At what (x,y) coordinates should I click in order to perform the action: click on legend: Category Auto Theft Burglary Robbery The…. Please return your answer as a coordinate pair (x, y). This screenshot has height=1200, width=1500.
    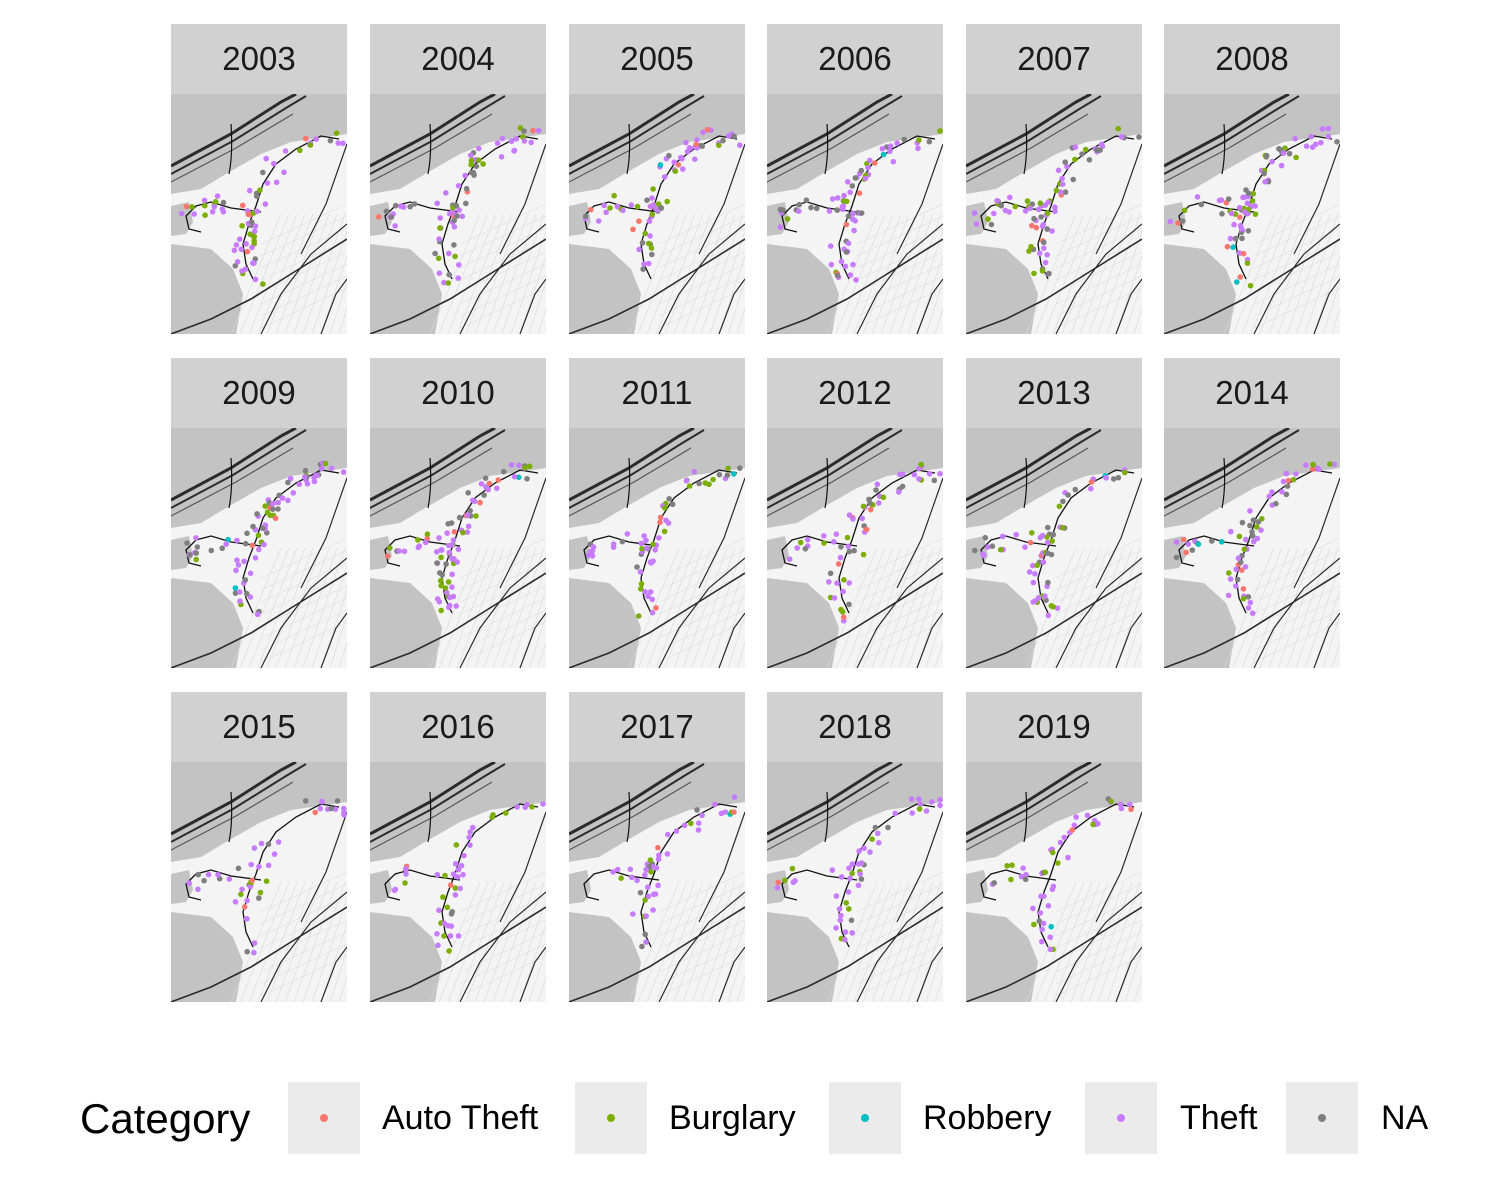
    Looking at the image, I should click on (750, 1120).